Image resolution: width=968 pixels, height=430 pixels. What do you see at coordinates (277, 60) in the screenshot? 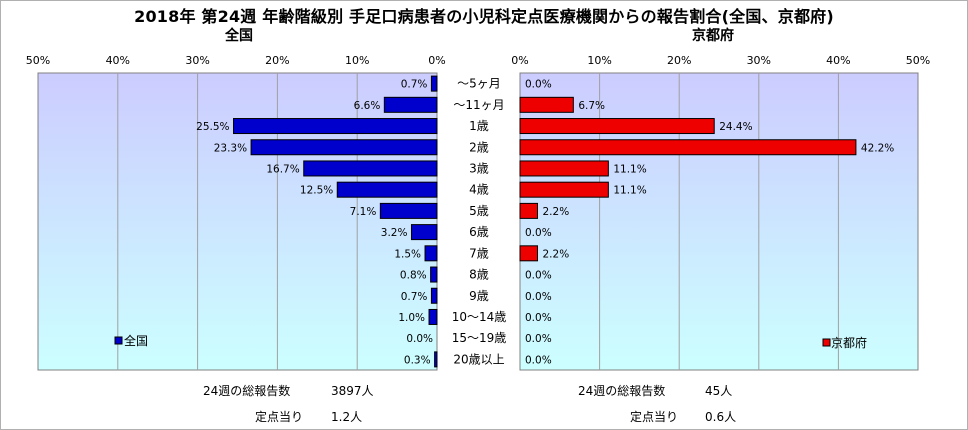
I see `national-tick-label: 20%` at bounding box center [277, 60].